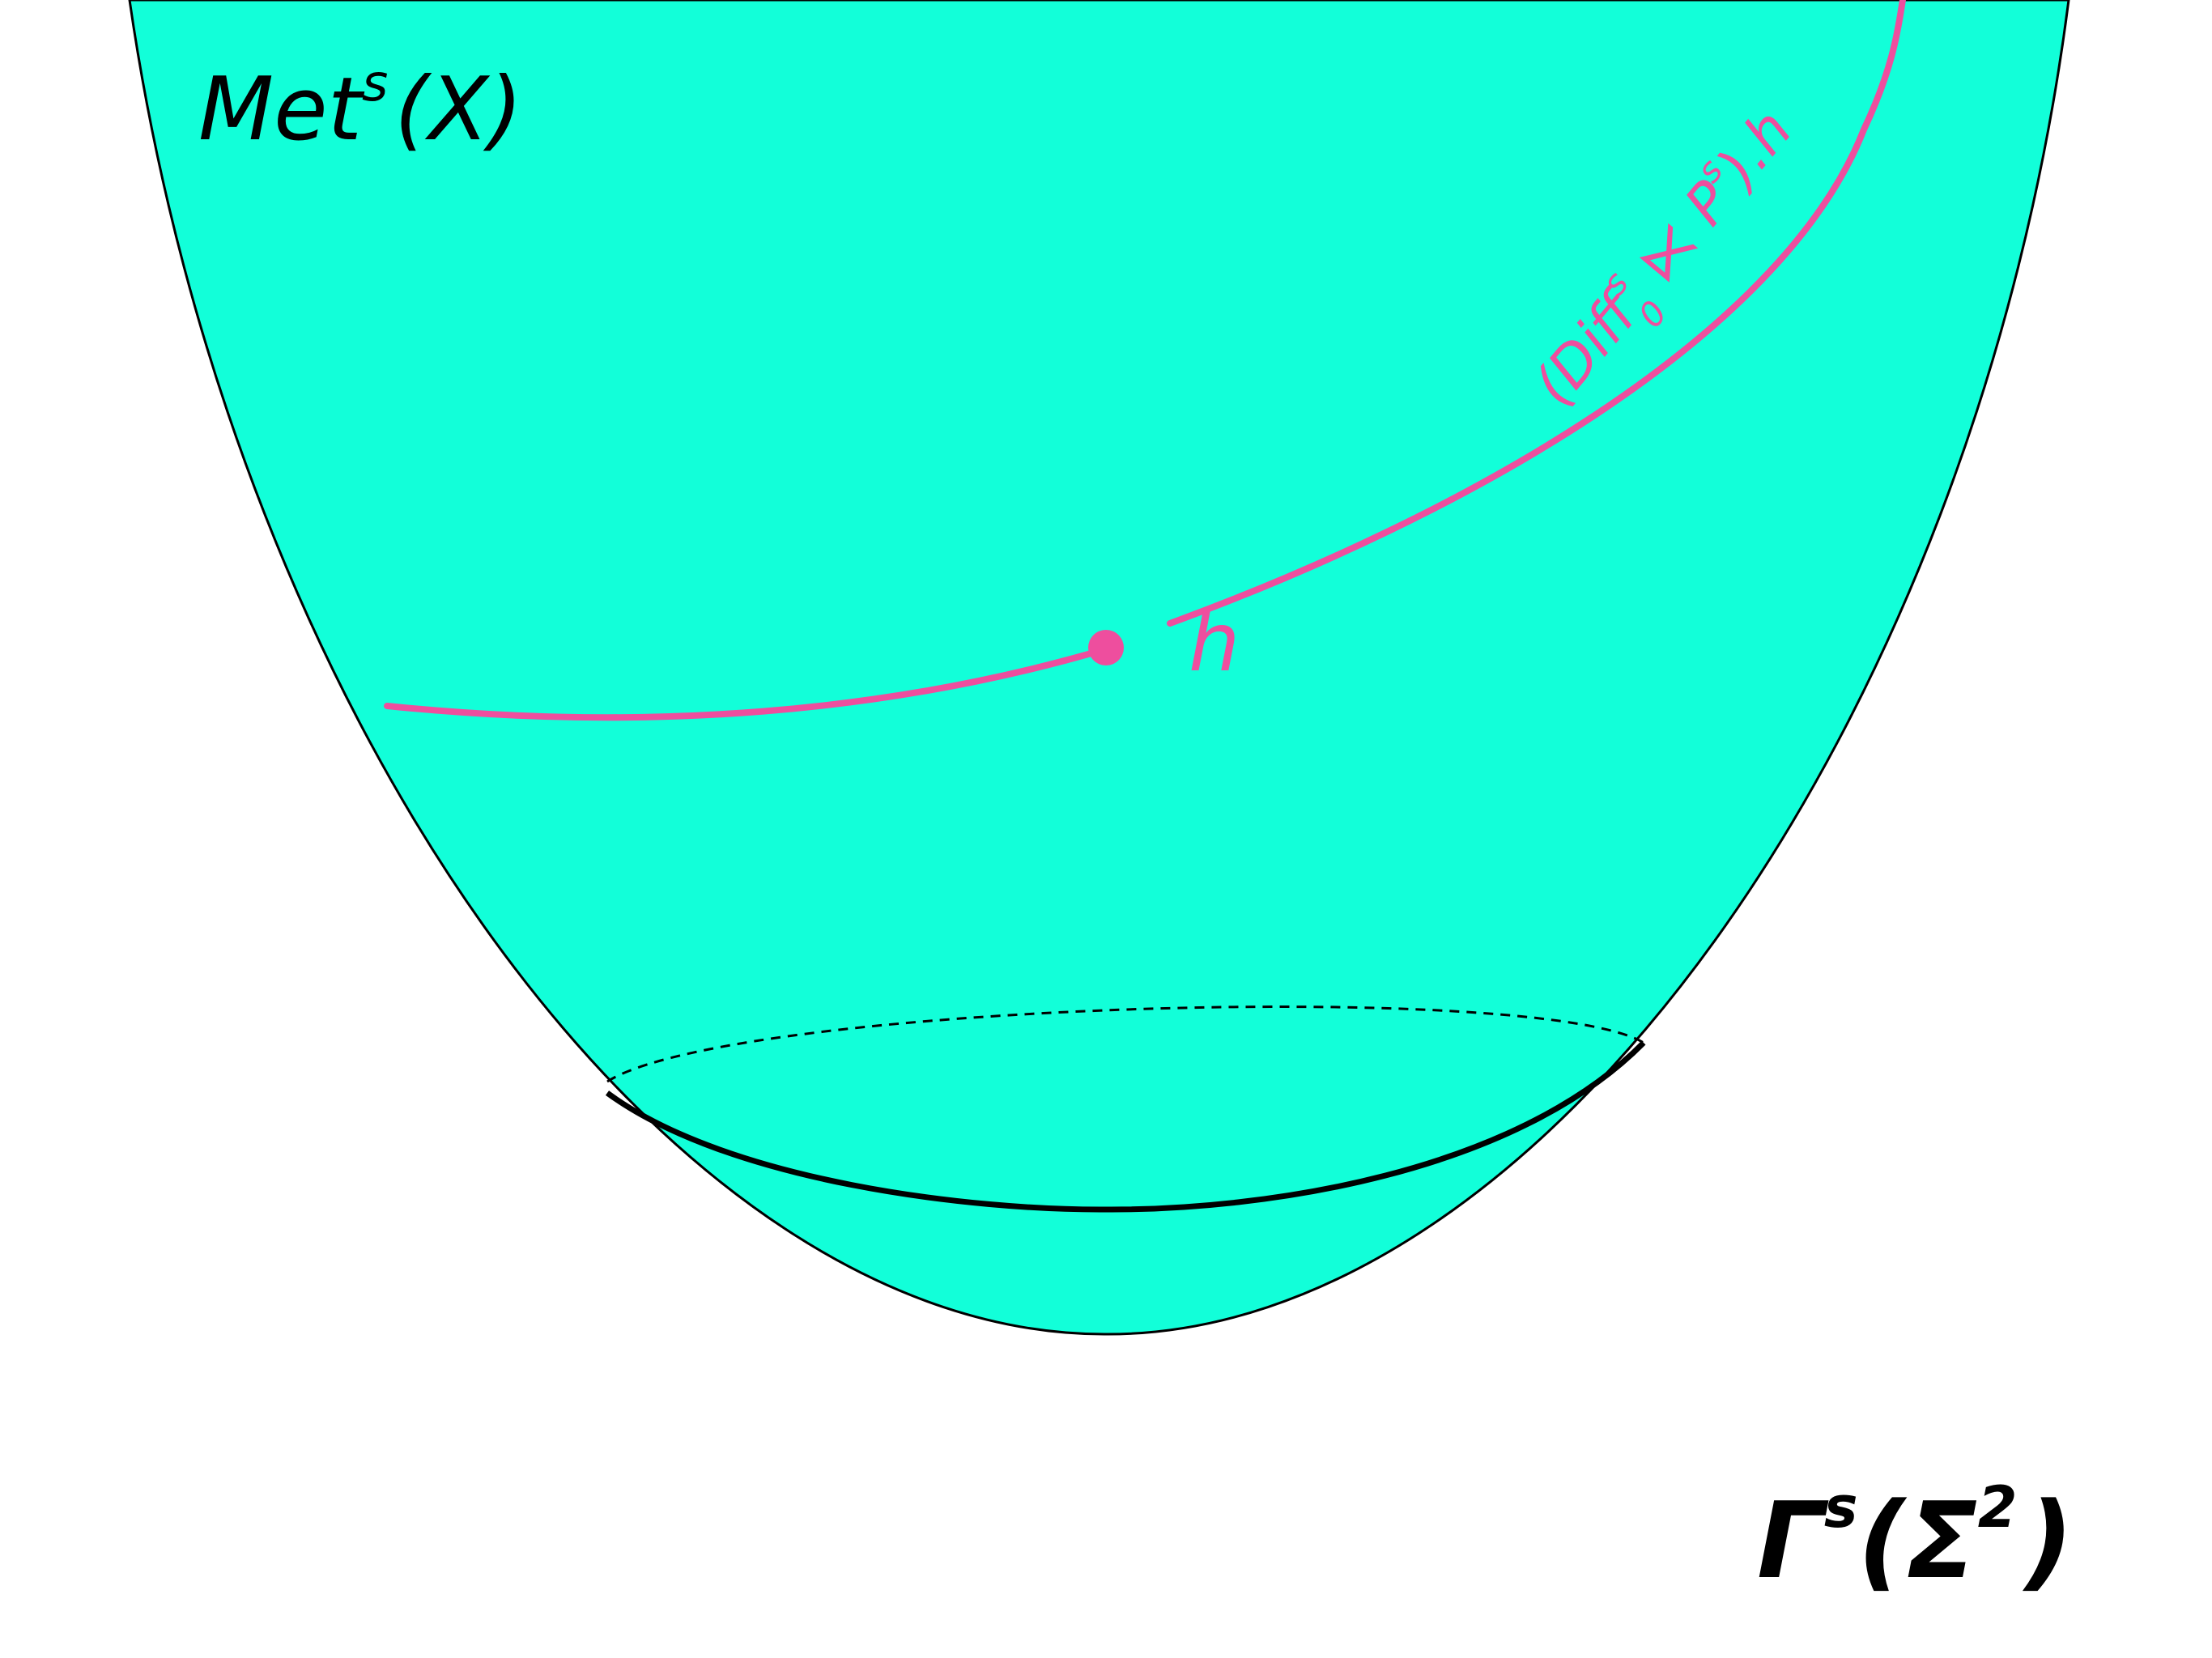  What do you see at coordinates (1125, 1044) in the screenshot?
I see `ellipse-back-dashed` at bounding box center [1125, 1044].